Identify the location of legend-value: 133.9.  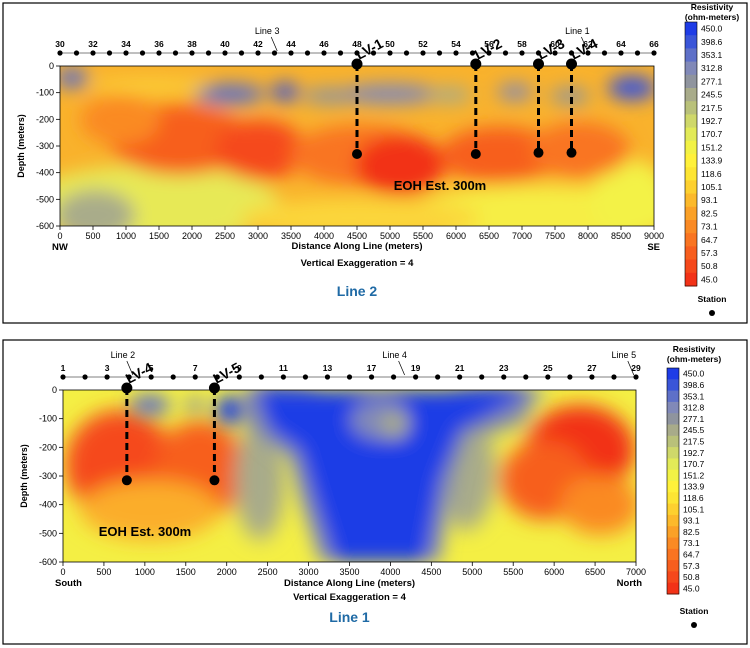
(694, 487).